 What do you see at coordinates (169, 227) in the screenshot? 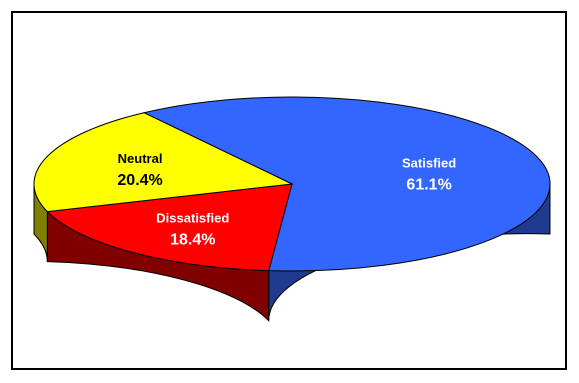
I see `slice-dissatisfied` at bounding box center [169, 227].